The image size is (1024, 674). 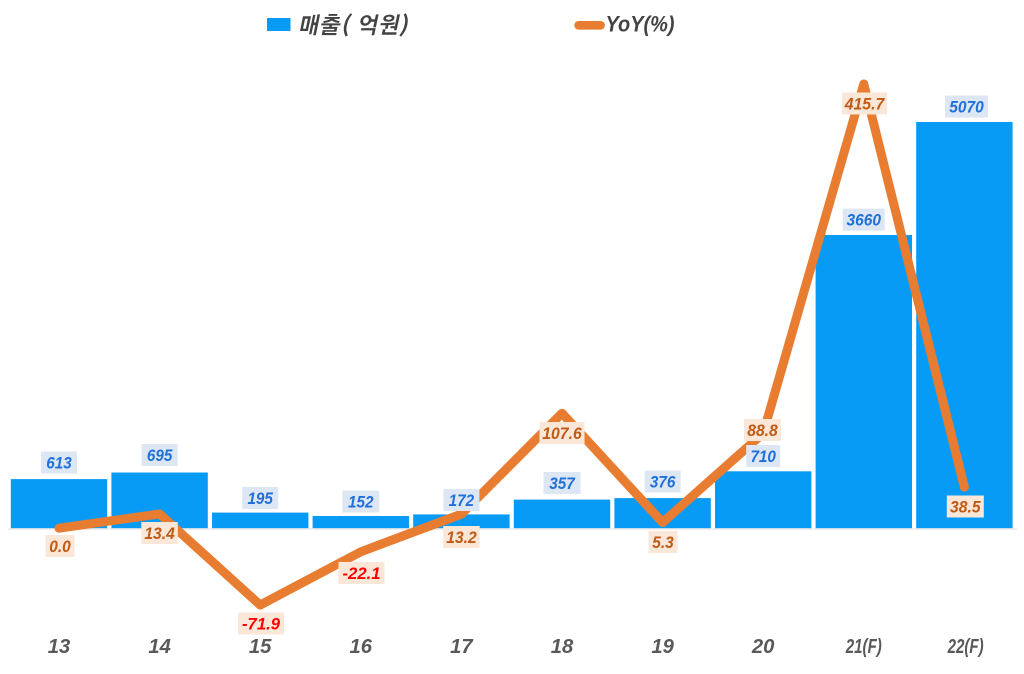 What do you see at coordinates (663, 542) in the screenshot?
I see `svg-text: 5.3` at bounding box center [663, 542].